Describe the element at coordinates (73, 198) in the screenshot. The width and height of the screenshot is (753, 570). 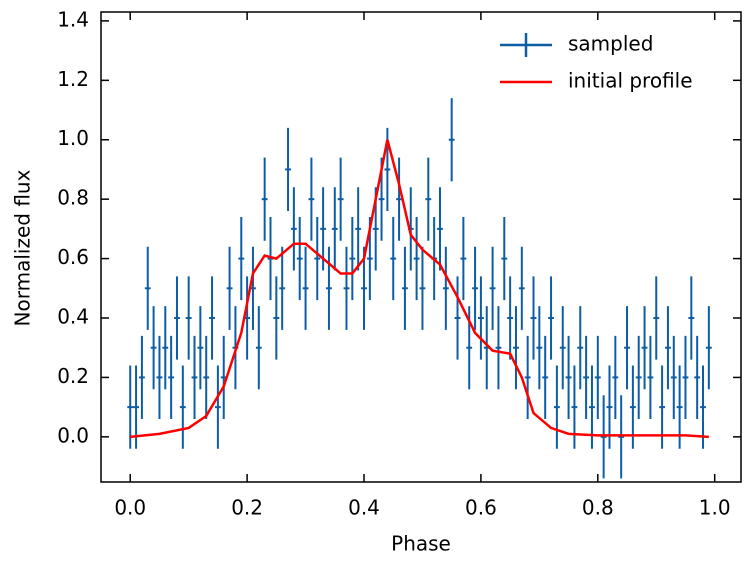
I see `y-tick-label: 0.8` at that location.